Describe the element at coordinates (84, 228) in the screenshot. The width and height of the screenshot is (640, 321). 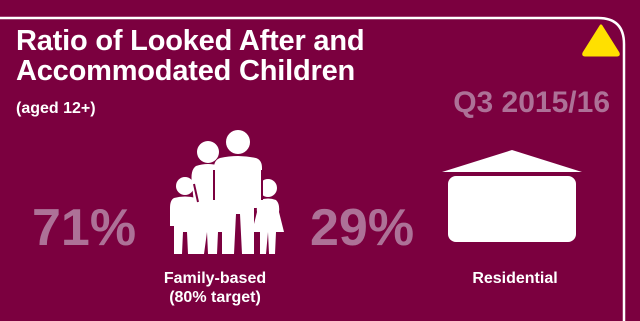
I see `family-based-percent: 71%` at that location.